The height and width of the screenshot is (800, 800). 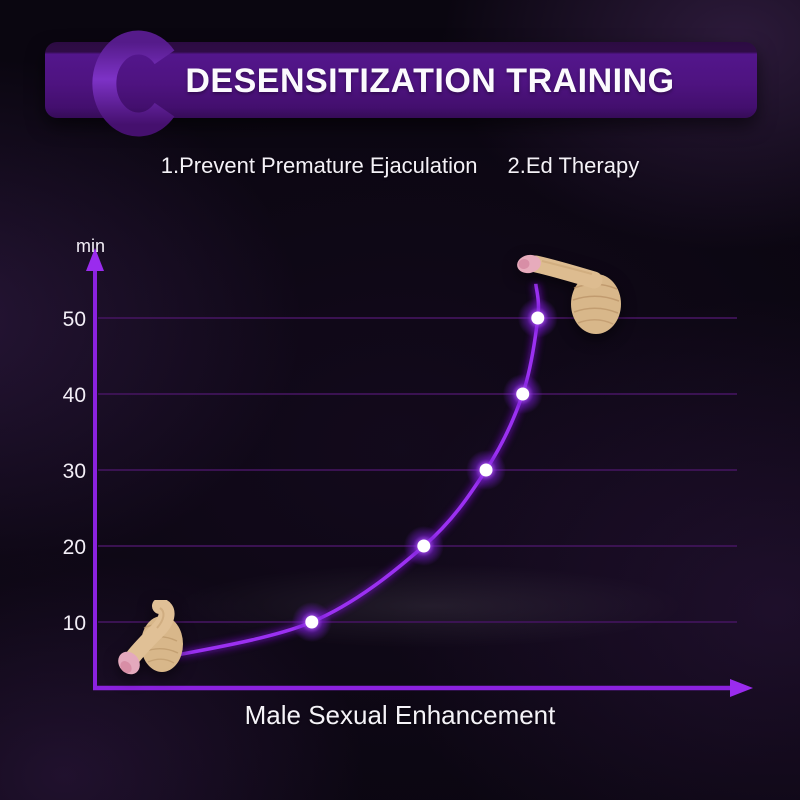 What do you see at coordinates (133, 83) in the screenshot?
I see `ribbon-ring-icon` at bounding box center [133, 83].